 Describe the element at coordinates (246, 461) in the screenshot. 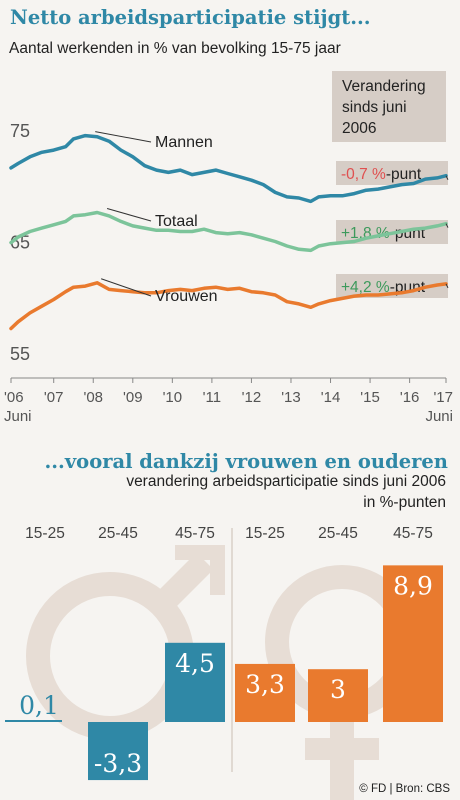

I see `section2-title: ...vooral dankzij vrouwen en ouderen` at that location.